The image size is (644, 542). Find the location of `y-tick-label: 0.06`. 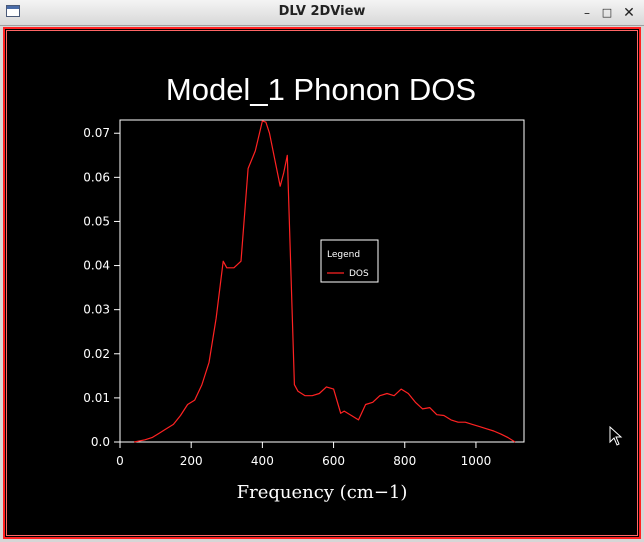

y-tick-label: 0.06 is located at coordinates (96, 177).